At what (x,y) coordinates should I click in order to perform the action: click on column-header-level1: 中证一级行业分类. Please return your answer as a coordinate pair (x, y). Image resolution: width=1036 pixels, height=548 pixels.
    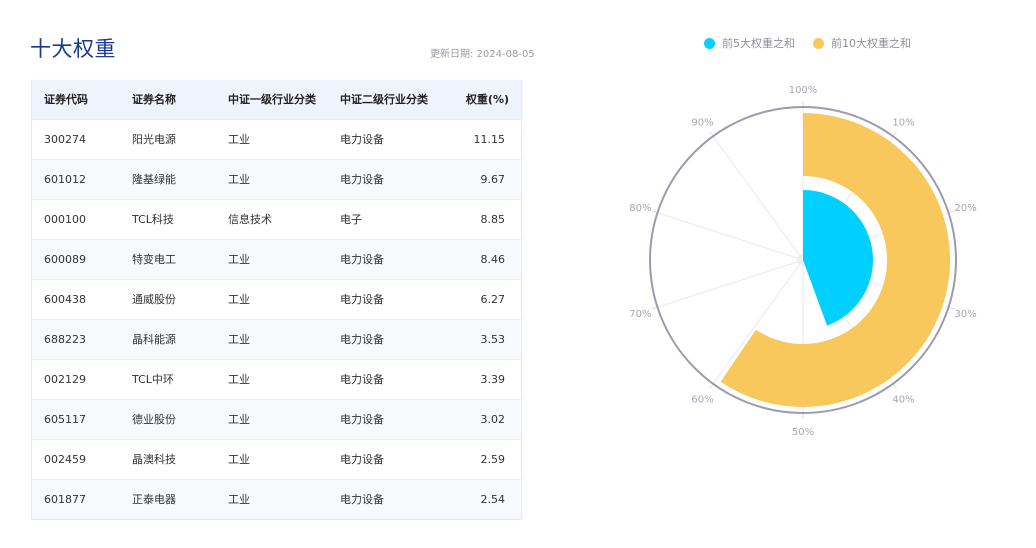
    Looking at the image, I should click on (272, 100).